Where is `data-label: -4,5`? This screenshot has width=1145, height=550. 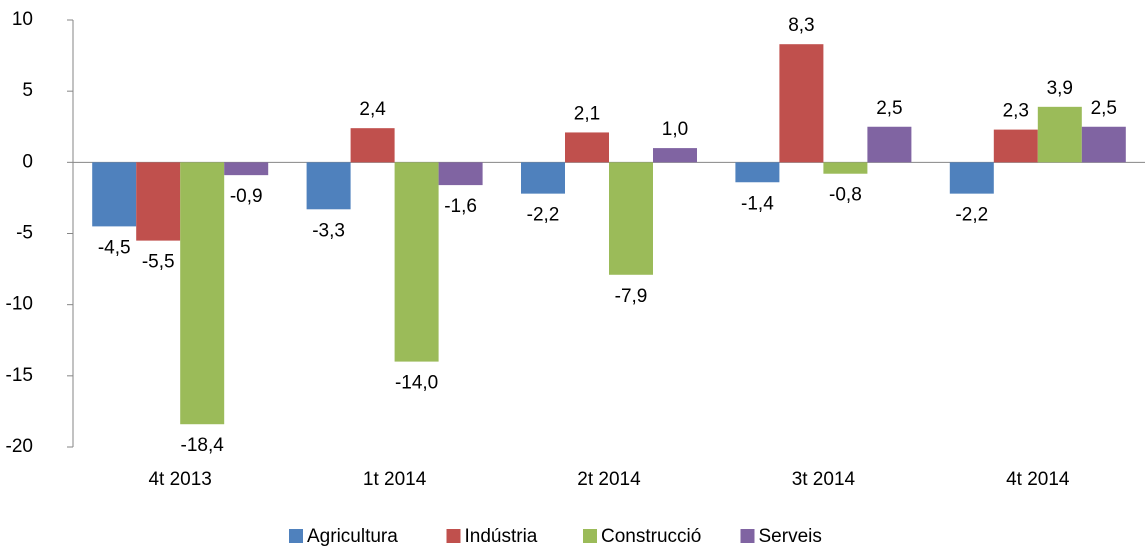 data-label: -4,5 is located at coordinates (114, 247).